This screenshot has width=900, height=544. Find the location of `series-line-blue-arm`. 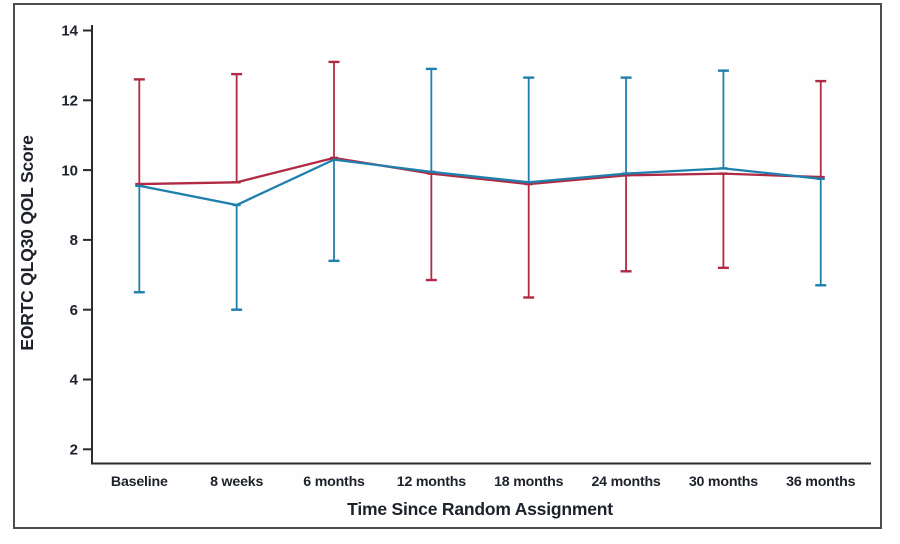

series-line-blue-arm is located at coordinates (480, 182).